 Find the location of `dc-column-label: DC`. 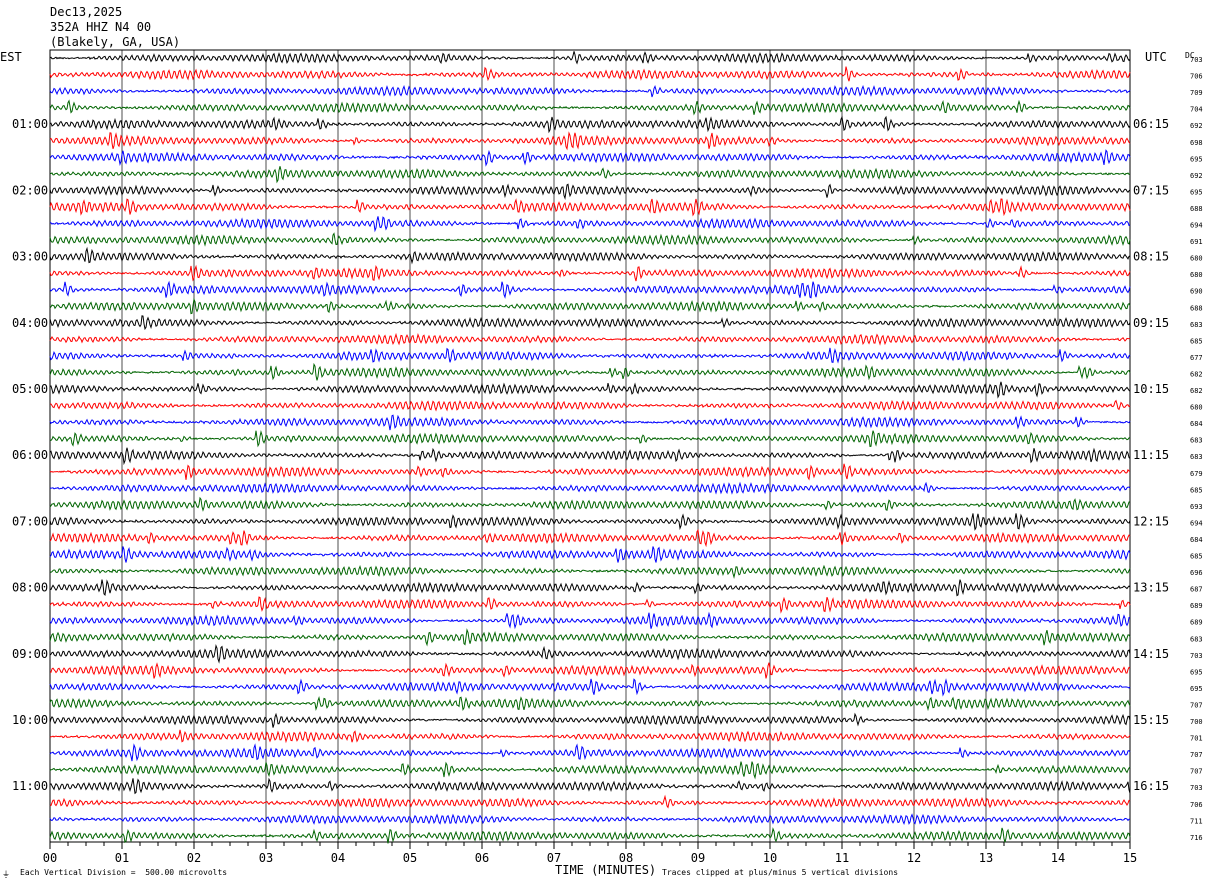

dc-column-label: DC is located at coordinates (1190, 55).